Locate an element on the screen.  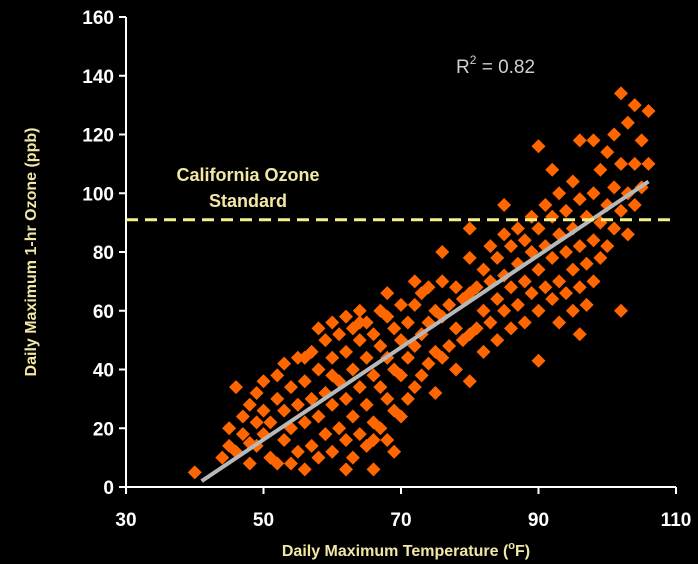
x-tick-label: 30 is located at coordinates (125, 520).